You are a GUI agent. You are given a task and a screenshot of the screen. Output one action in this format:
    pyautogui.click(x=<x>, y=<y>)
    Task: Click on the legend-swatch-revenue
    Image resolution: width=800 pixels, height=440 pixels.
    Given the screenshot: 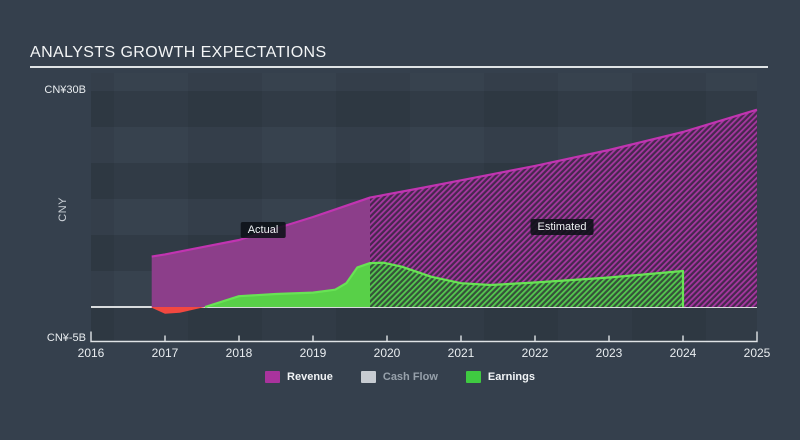 What is the action you would take?
    pyautogui.click(x=273, y=377)
    